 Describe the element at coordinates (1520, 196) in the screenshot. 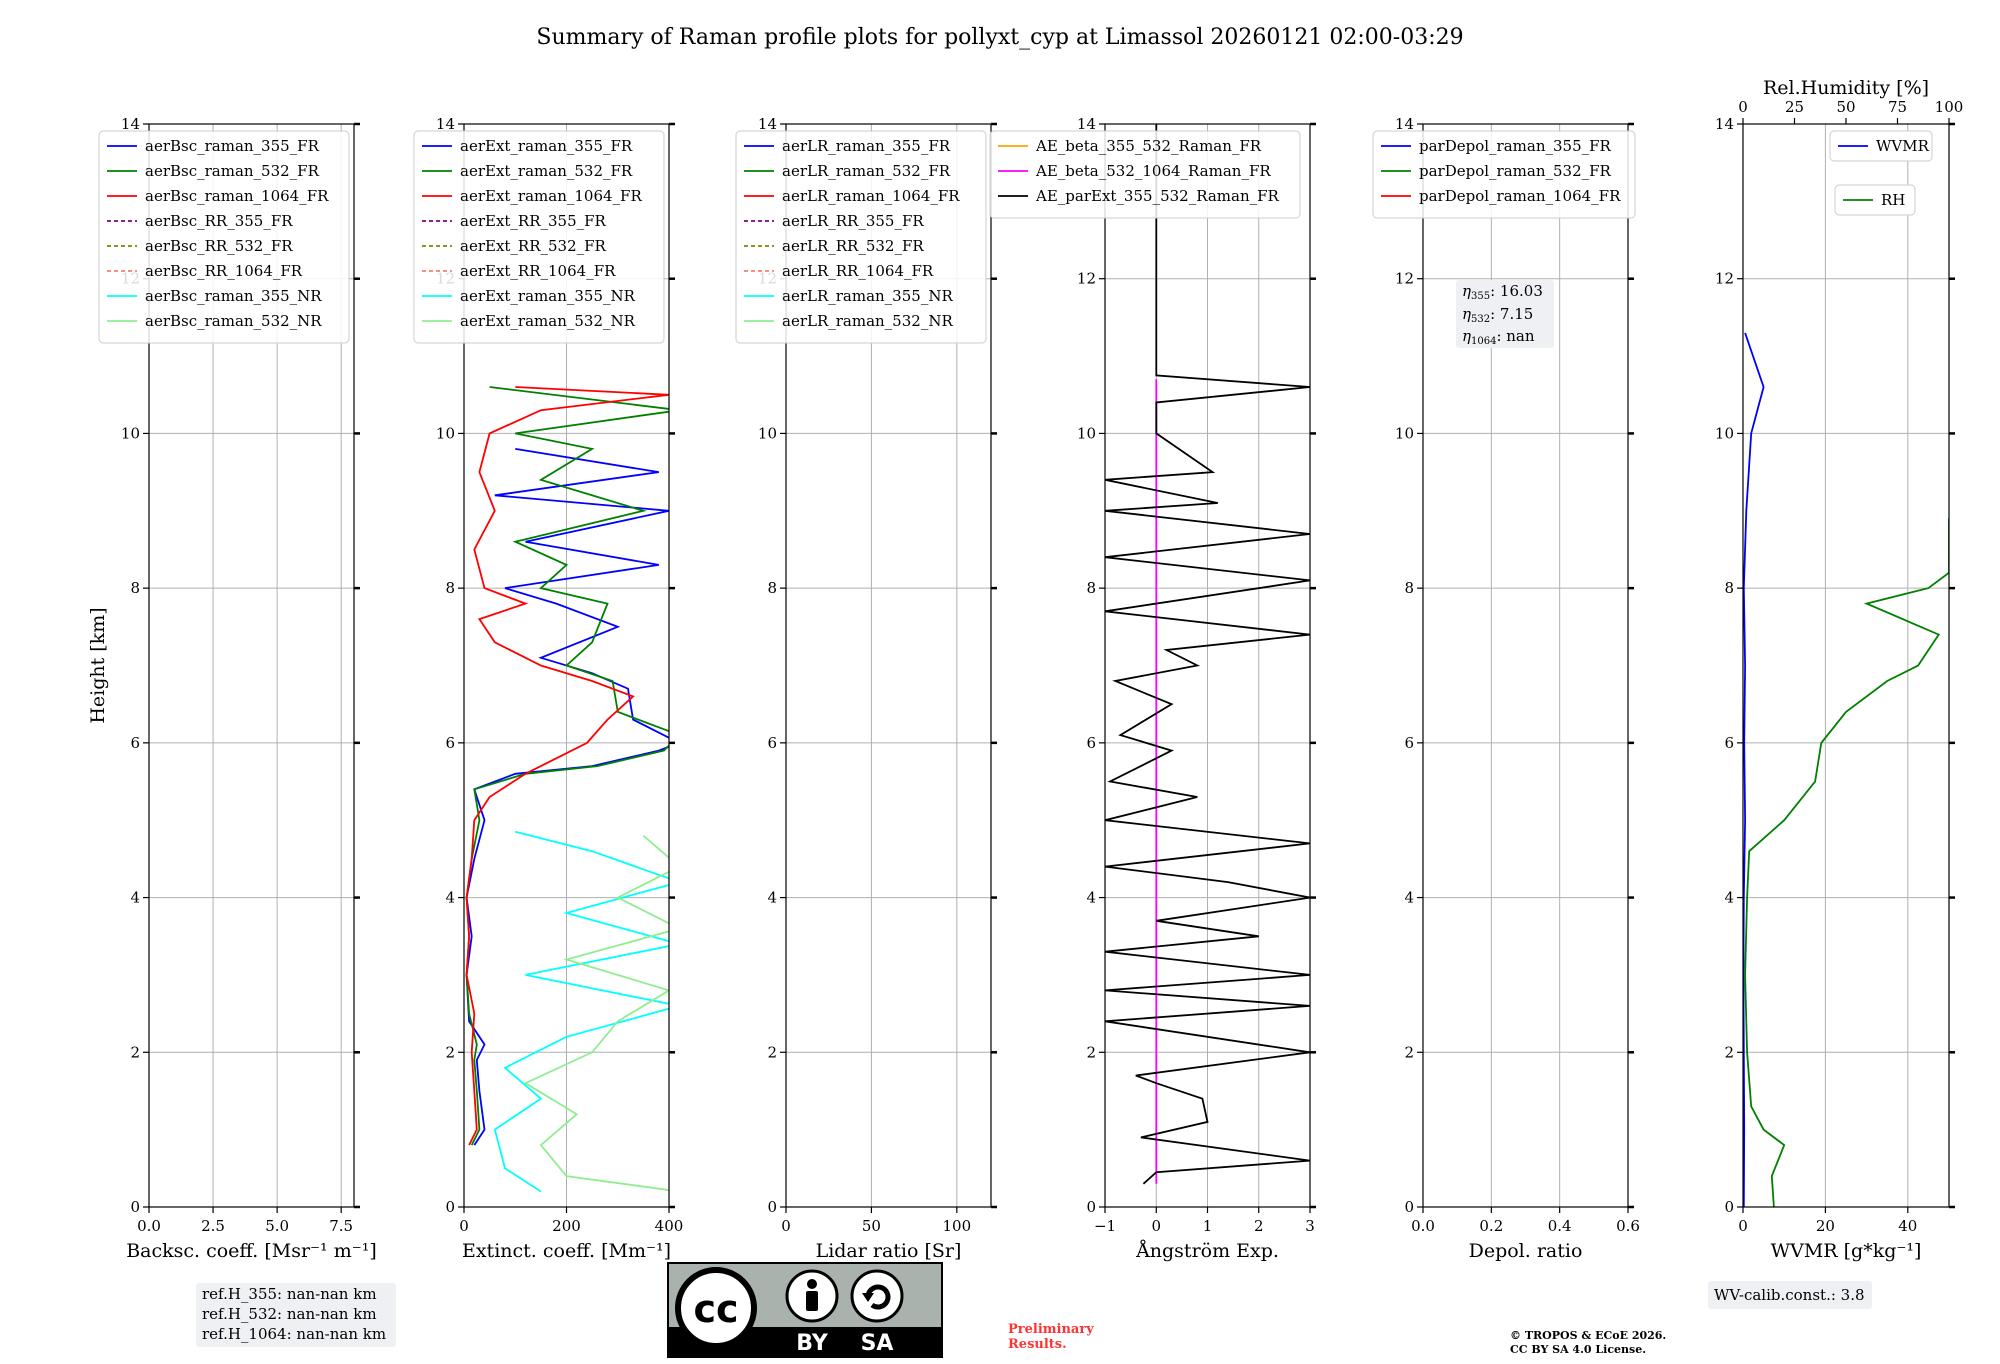

I see `legend-entry: parDepol_raman_1064_FR` at that location.